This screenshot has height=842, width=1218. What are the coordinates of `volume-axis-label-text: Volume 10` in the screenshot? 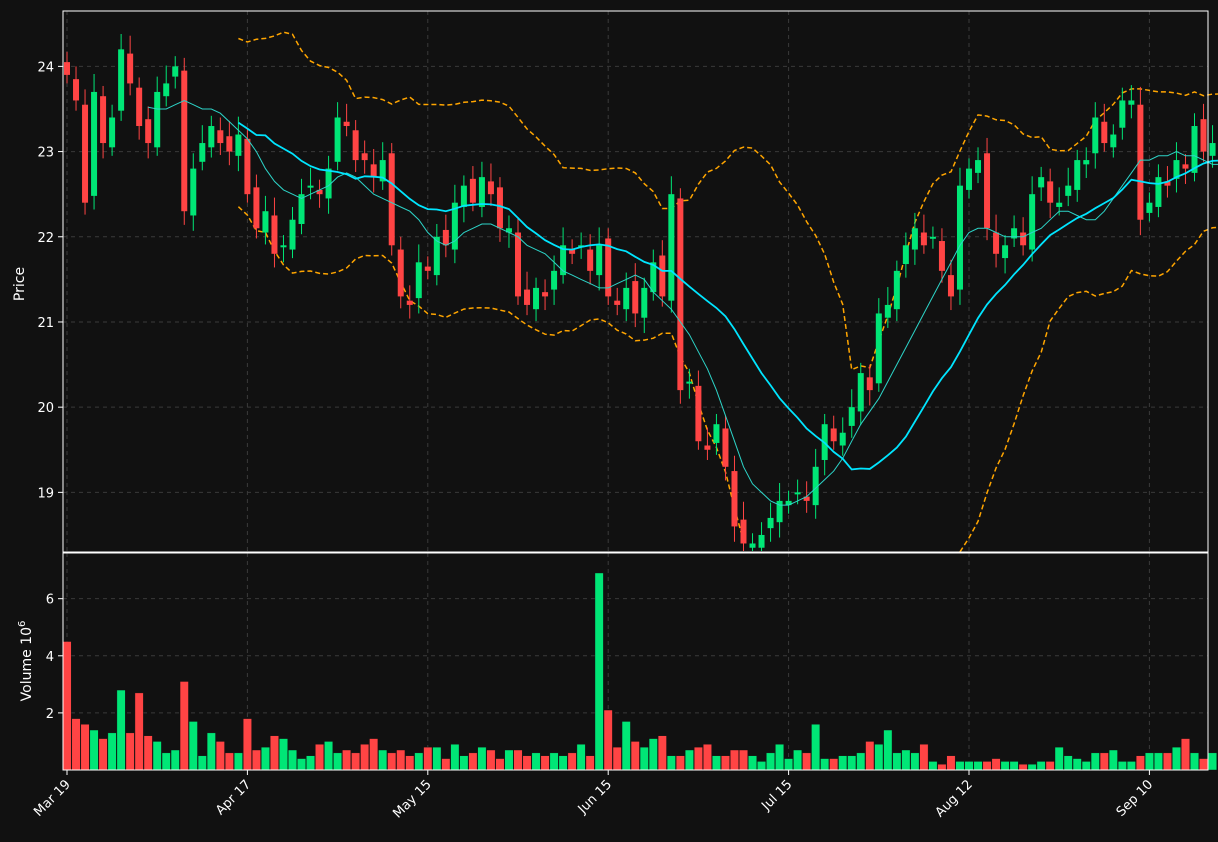 It's located at (27, 664).